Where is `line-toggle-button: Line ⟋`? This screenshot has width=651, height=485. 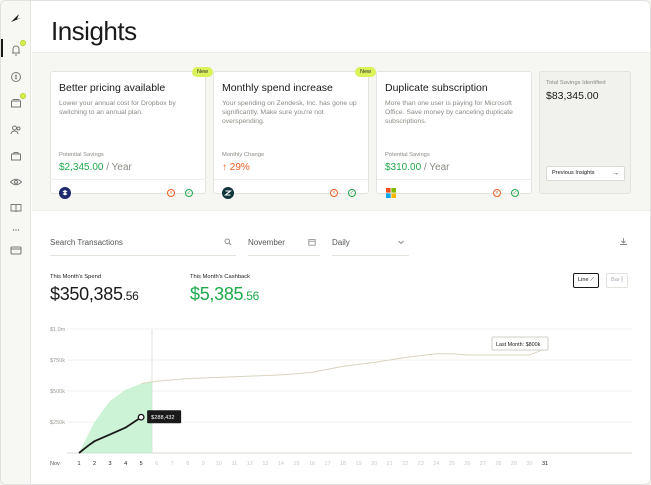 line-toggle-button: Line ⟋ is located at coordinates (586, 280).